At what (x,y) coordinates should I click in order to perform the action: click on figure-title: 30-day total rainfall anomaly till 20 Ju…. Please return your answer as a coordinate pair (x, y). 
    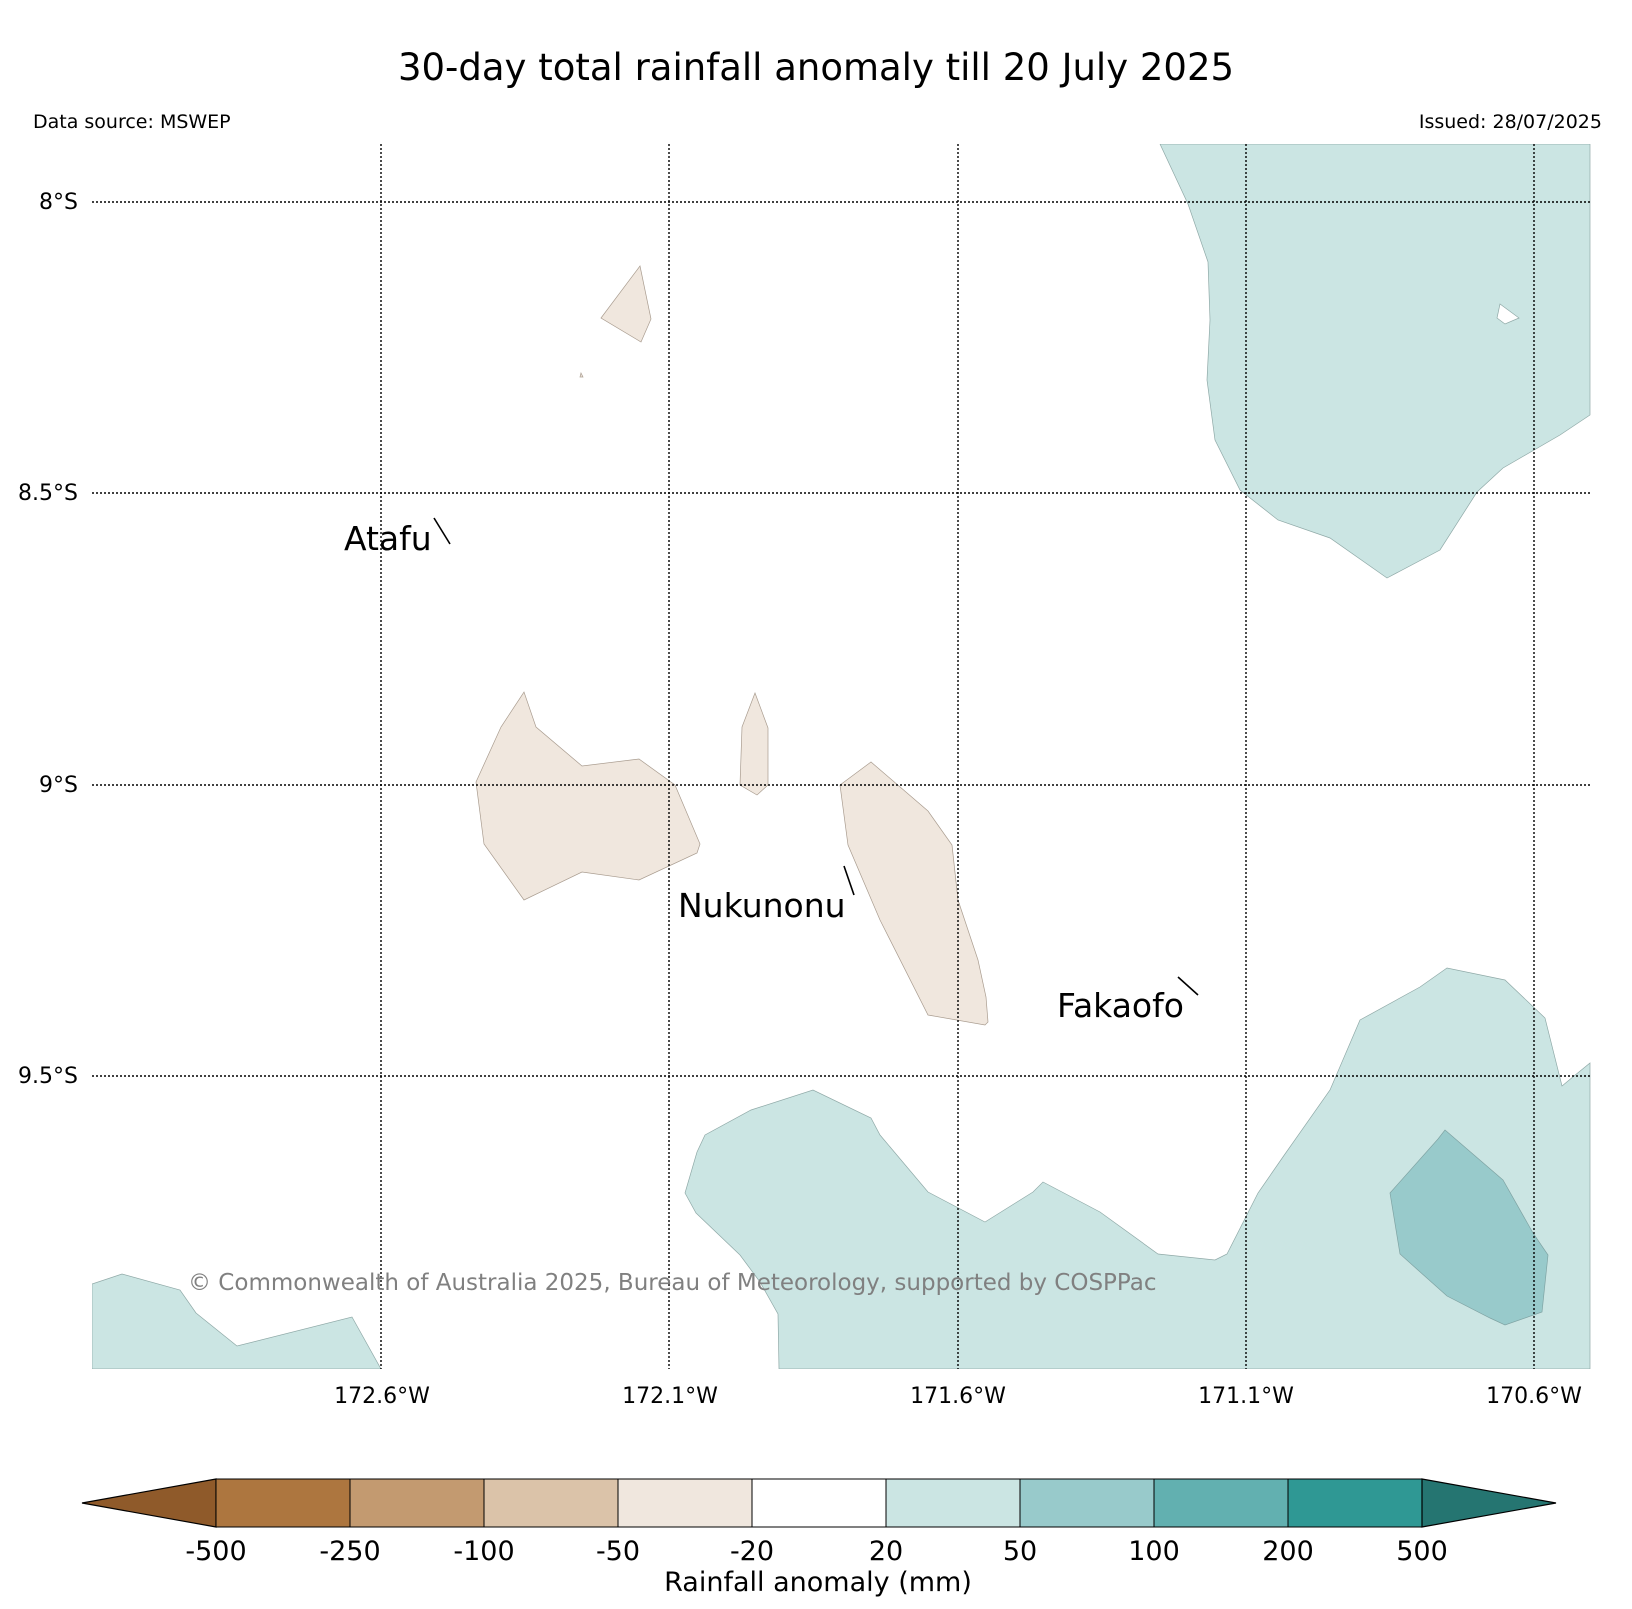
    Looking at the image, I should click on (816, 67).